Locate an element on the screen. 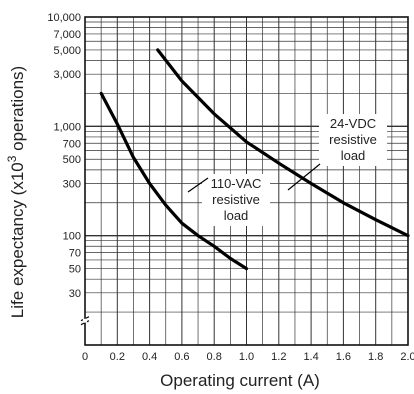 This screenshot has width=414, height=394. x-axis-label: Operating current (A) is located at coordinates (240, 380).